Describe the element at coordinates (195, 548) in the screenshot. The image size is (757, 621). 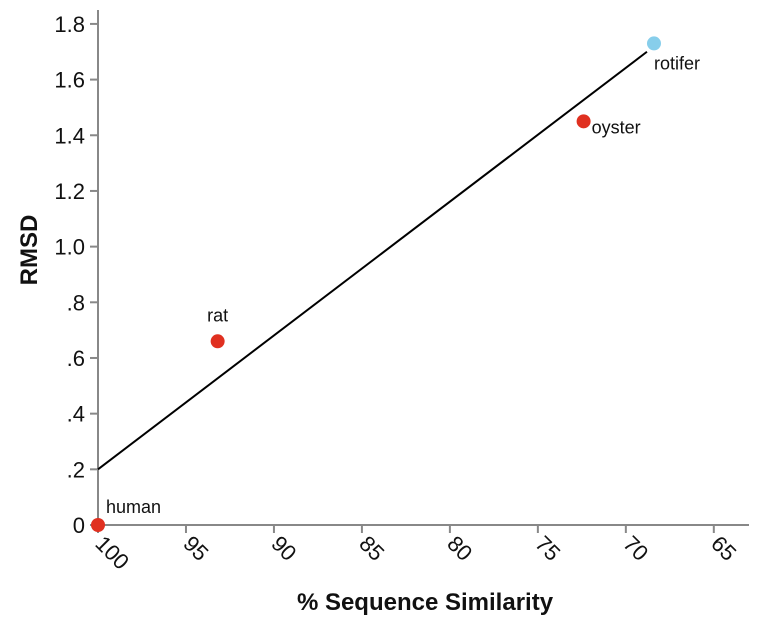
I see `x-tick-label: 95` at that location.